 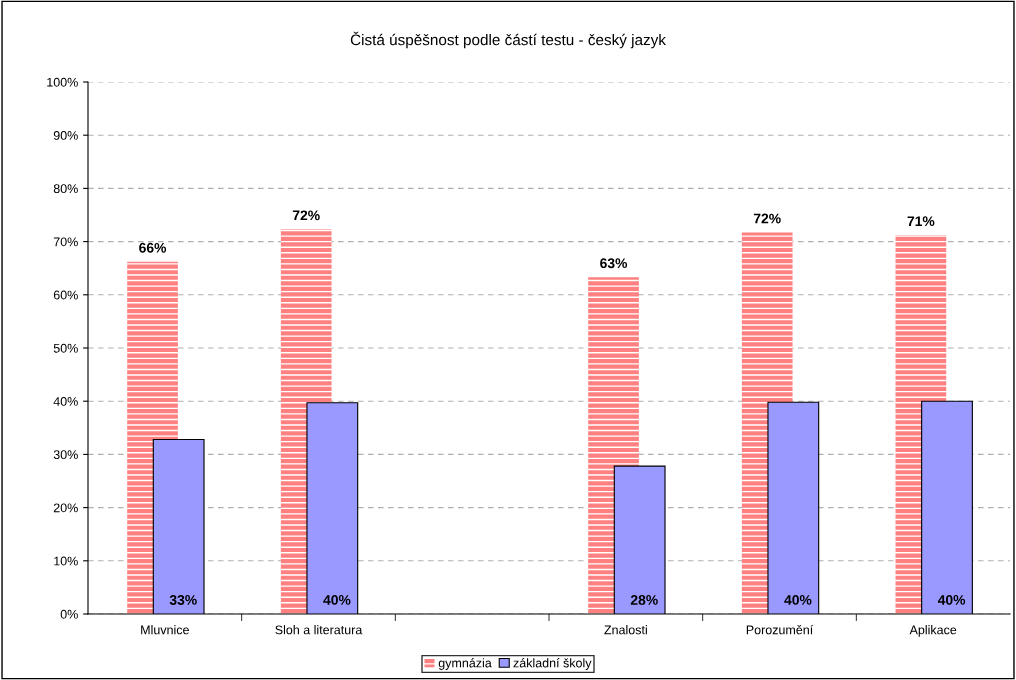 What do you see at coordinates (165, 630) in the screenshot?
I see `x-tick-label: Mluvnice` at bounding box center [165, 630].